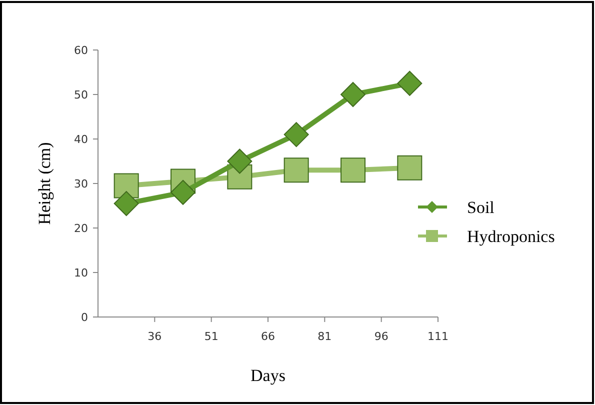 This screenshot has height=405, width=595. What do you see at coordinates (325, 336) in the screenshot?
I see `x-tick-label: 81` at bounding box center [325, 336].